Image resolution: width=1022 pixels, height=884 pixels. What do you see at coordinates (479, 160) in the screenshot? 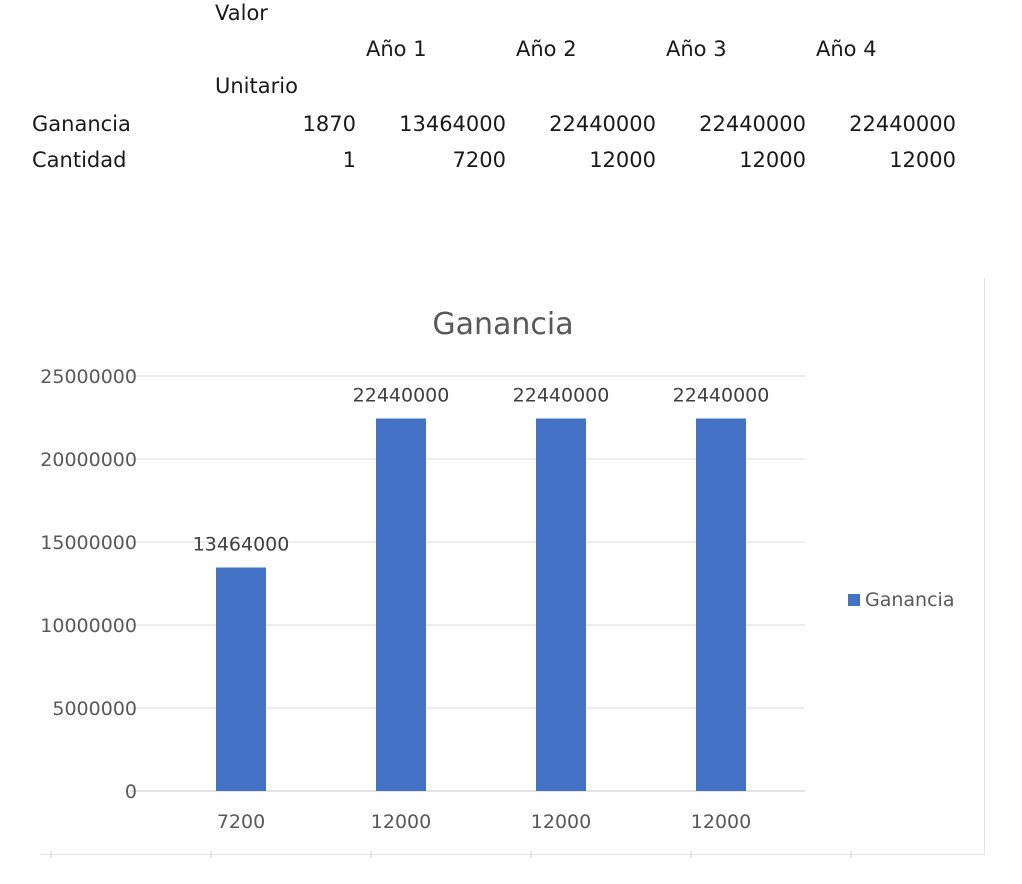
I see `cantidad-year-1: 7200` at bounding box center [479, 160].